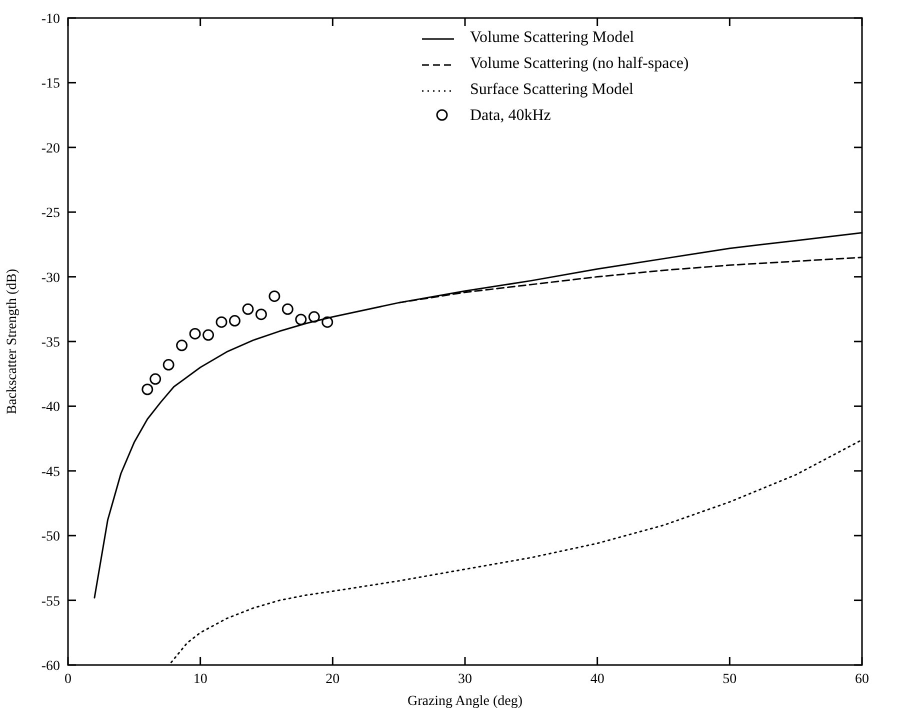 Image resolution: width=904 pixels, height=719 pixels. What do you see at coordinates (50, 278) in the screenshot?
I see `y-tick-label: -30` at bounding box center [50, 278].